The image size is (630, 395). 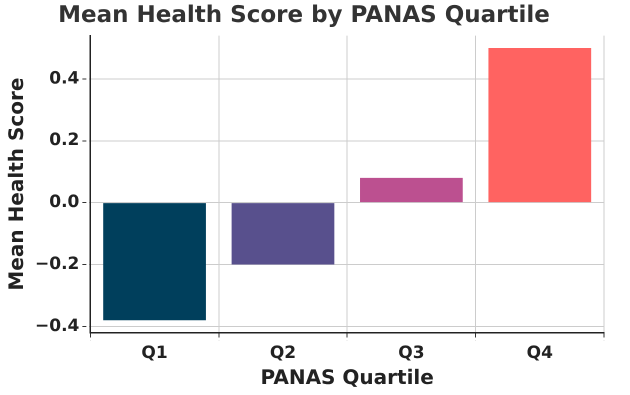 What do you see at coordinates (540, 353) in the screenshot?
I see `x-tick-label: Q4` at bounding box center [540, 353].